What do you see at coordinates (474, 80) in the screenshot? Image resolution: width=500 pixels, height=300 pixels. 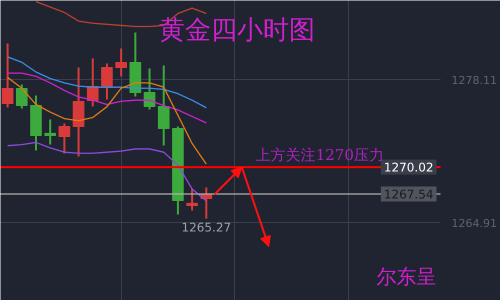 I see `y-tick-label: 1278.11` at bounding box center [474, 80].